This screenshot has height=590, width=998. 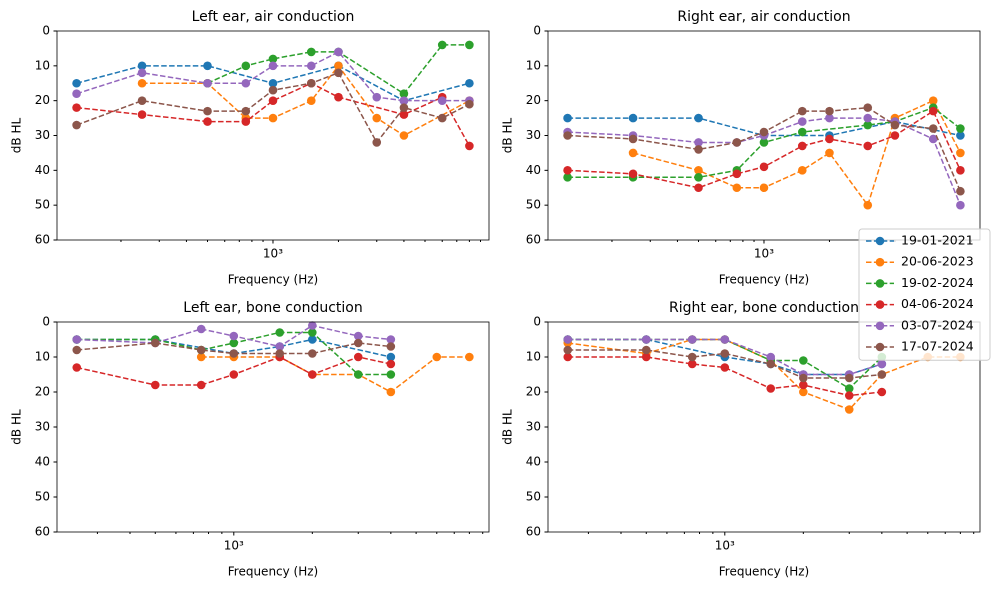 I want to click on y-tick-label: 40, so click(x=533, y=170).